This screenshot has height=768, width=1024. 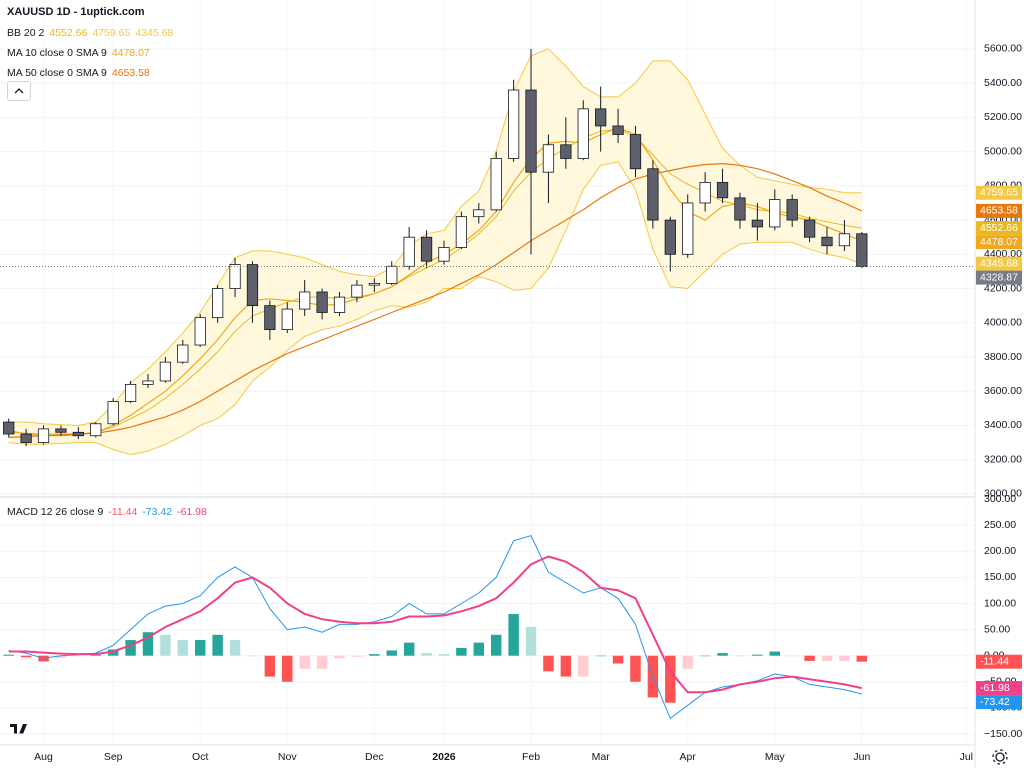 What do you see at coordinates (113, 757) in the screenshot?
I see `x-tick-label: Sep` at bounding box center [113, 757].